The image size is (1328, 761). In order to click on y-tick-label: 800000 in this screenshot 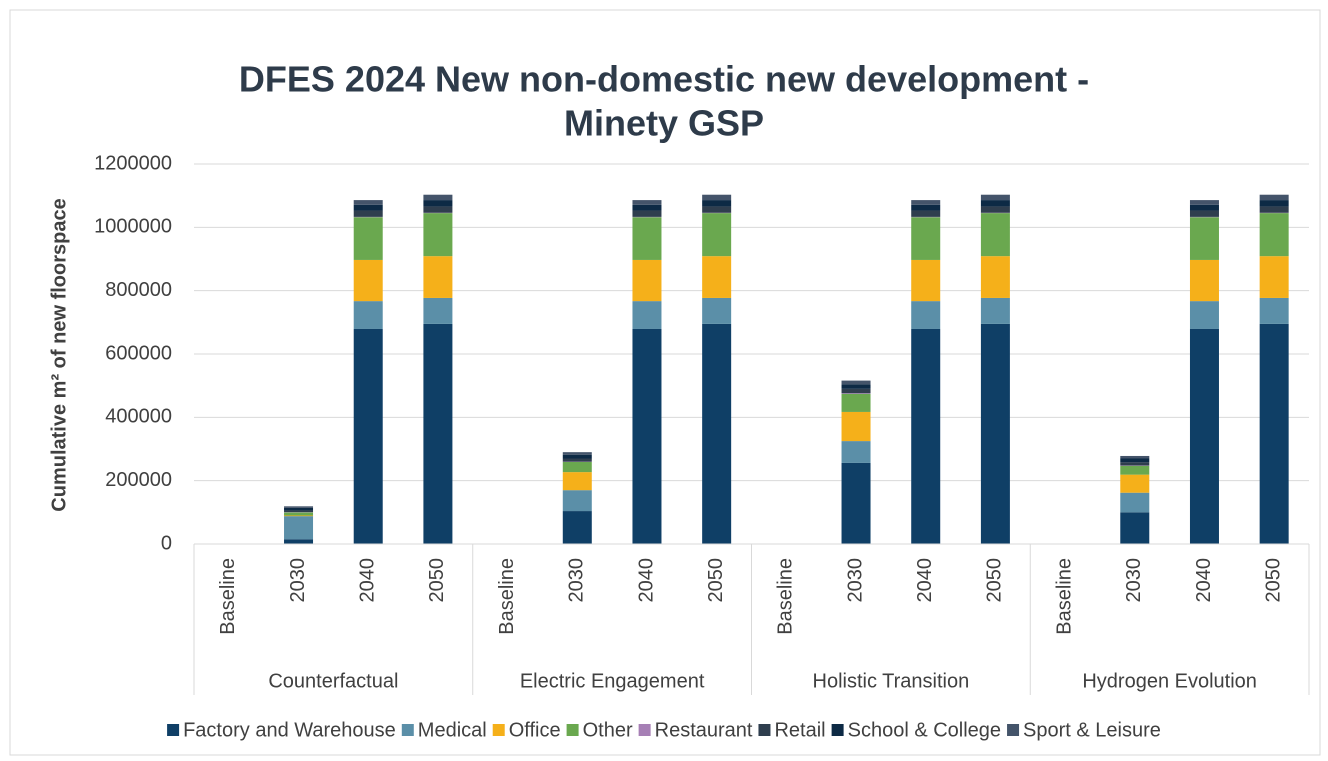, I will do `click(138, 290)`.